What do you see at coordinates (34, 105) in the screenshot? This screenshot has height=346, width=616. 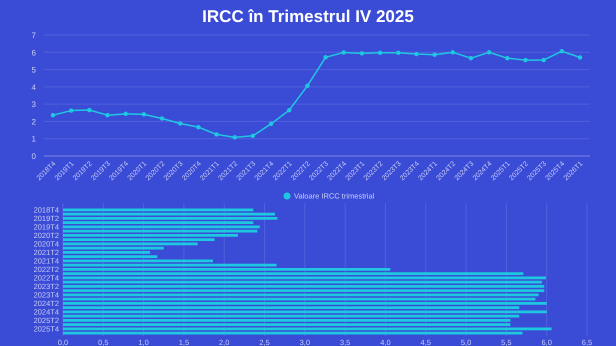 I see `y-tick-label: 3` at bounding box center [34, 105].